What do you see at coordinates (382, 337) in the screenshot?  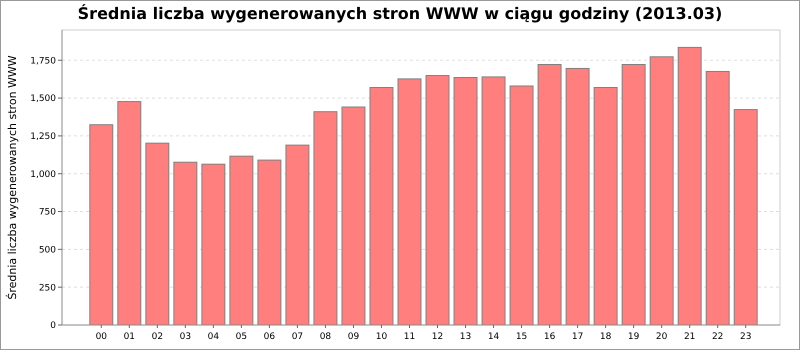 I see `x-tick-label: 10` at bounding box center [382, 337].